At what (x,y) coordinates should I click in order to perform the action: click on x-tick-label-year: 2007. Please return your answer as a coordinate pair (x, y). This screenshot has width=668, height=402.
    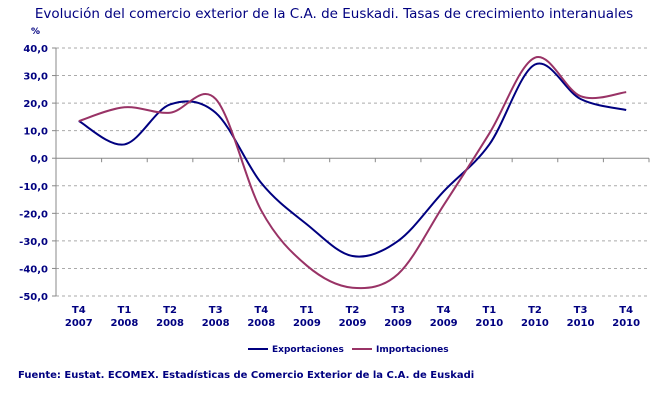
    Looking at the image, I should click on (79, 323).